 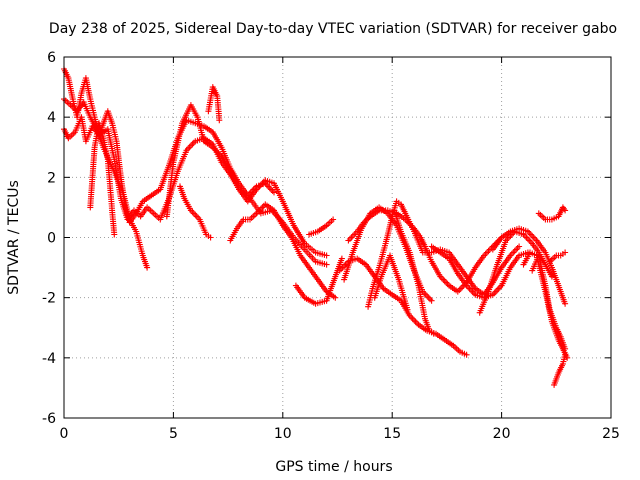 I want to click on x-tick-label: 25, so click(x=611, y=434).